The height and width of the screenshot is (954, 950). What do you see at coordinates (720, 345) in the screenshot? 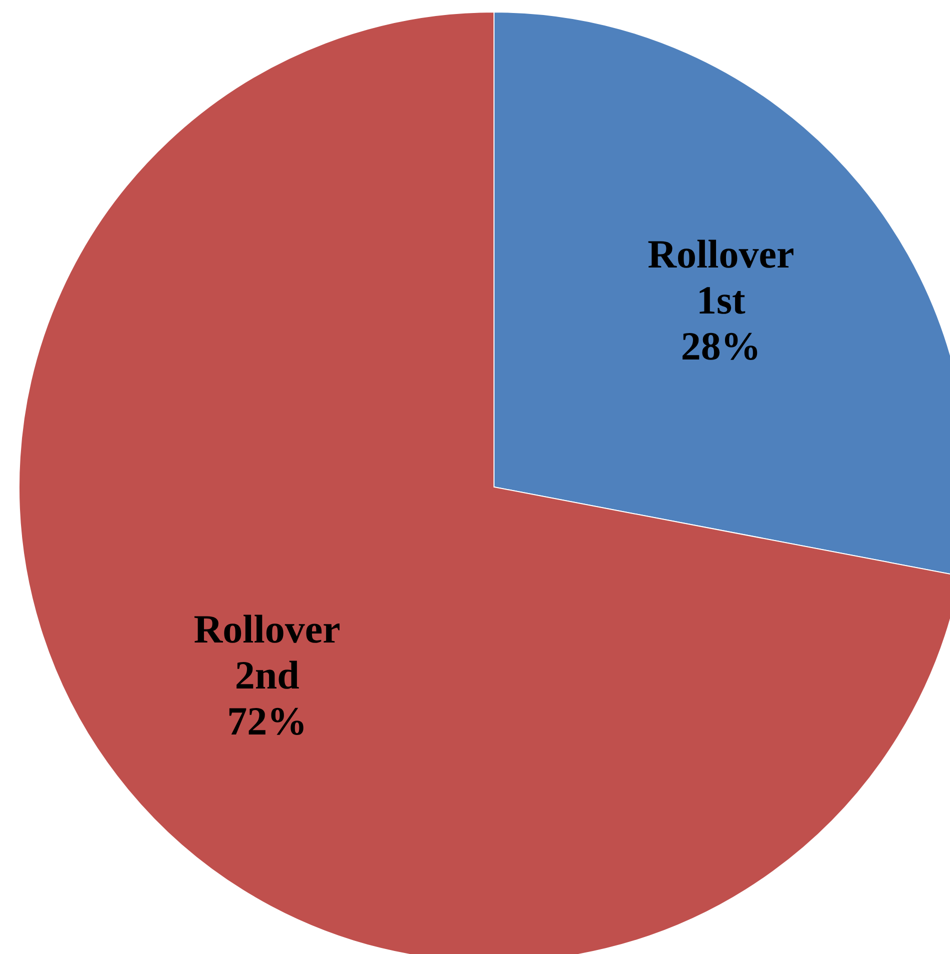
I see `data-label: 28%` at bounding box center [720, 345].